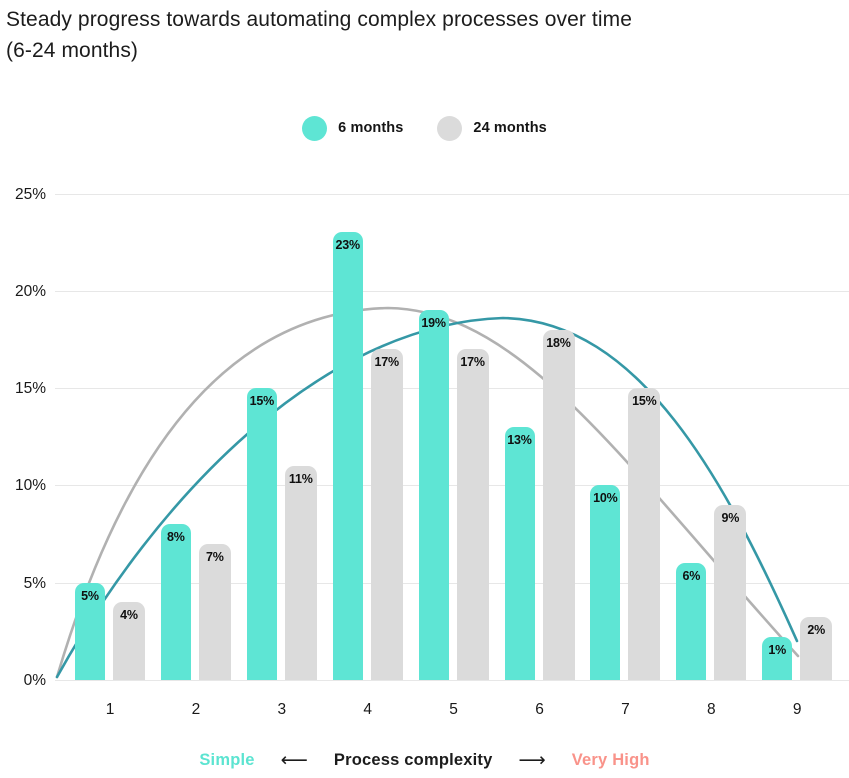  Describe the element at coordinates (452, 486) in the screenshot. I see `gridline-10pct` at that location.